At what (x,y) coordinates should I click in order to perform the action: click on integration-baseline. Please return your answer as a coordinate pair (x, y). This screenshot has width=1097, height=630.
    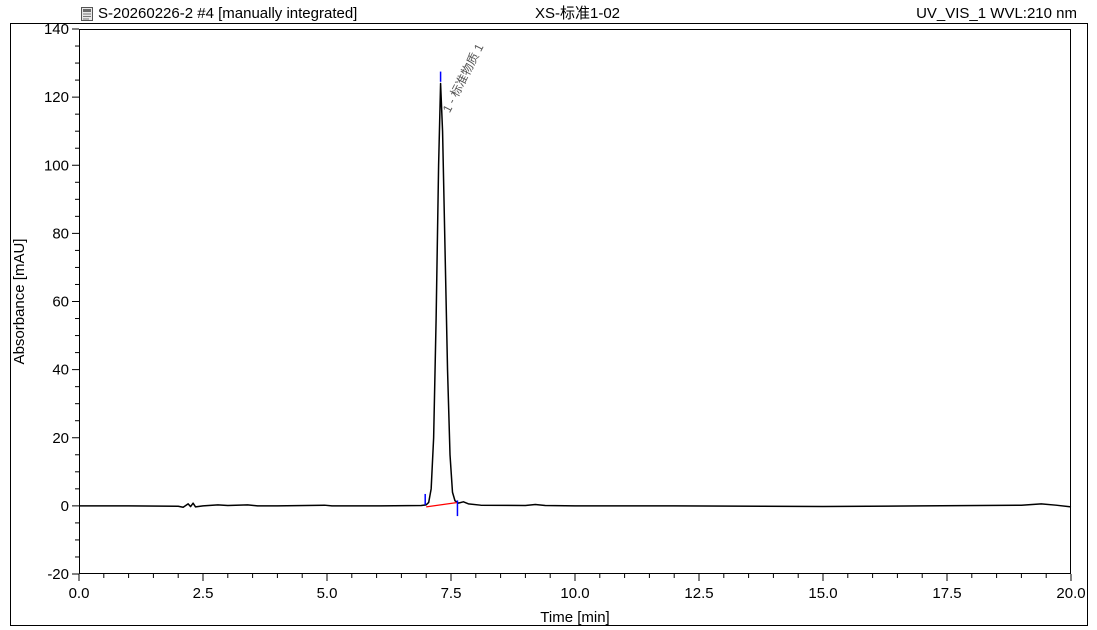
    Looking at the image, I should click on (442, 504).